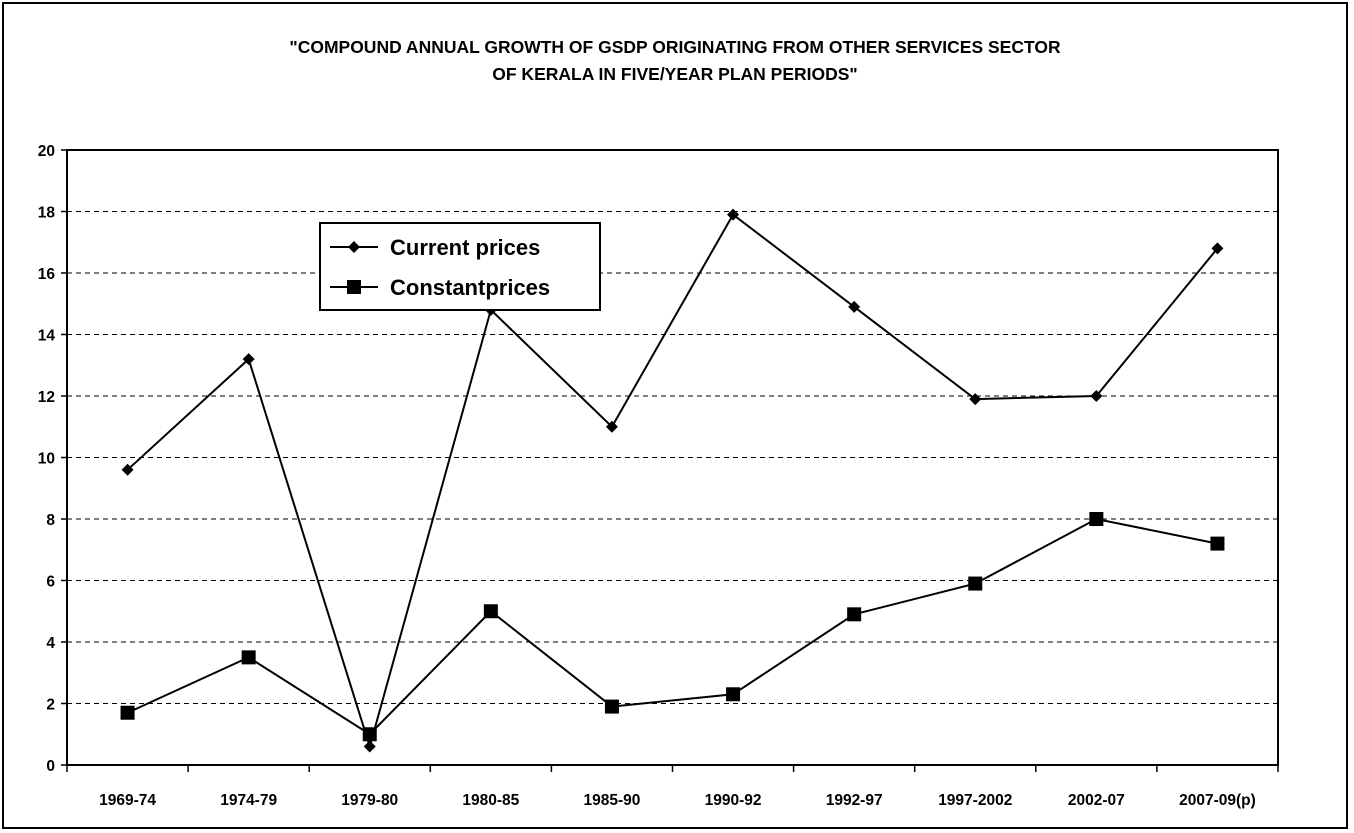  What do you see at coordinates (50, 520) in the screenshot?
I see `y-tick-label: 8` at bounding box center [50, 520].